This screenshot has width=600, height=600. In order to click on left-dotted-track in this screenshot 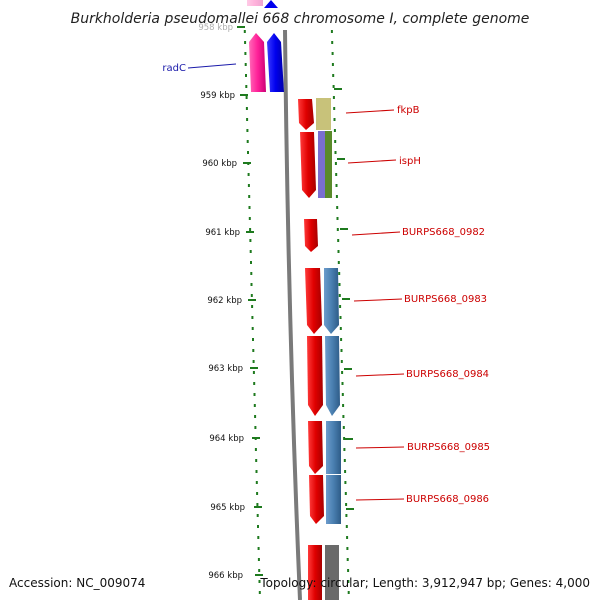, I will do `click(252, 312)`.